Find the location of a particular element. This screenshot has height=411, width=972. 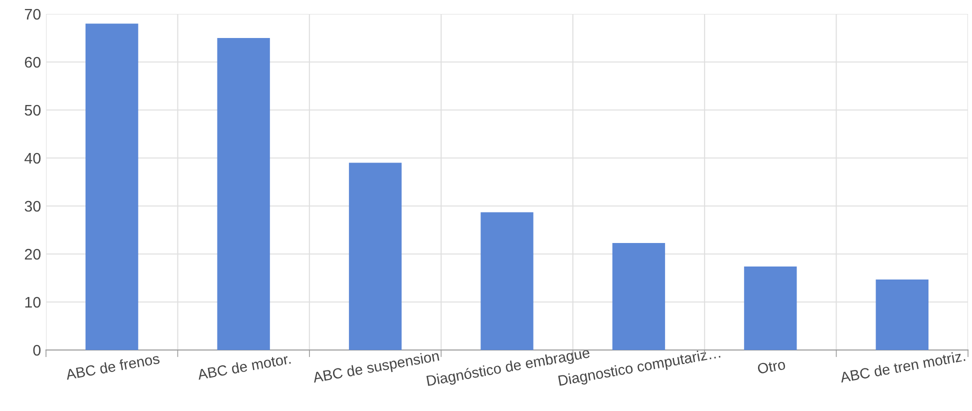

y-tick-label: 50 is located at coordinates (32, 110).